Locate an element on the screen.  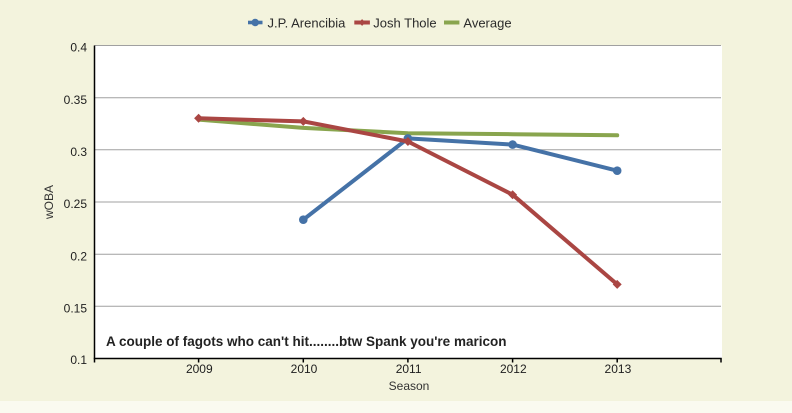
svg-text: Josh Thole is located at coordinates (404, 23).